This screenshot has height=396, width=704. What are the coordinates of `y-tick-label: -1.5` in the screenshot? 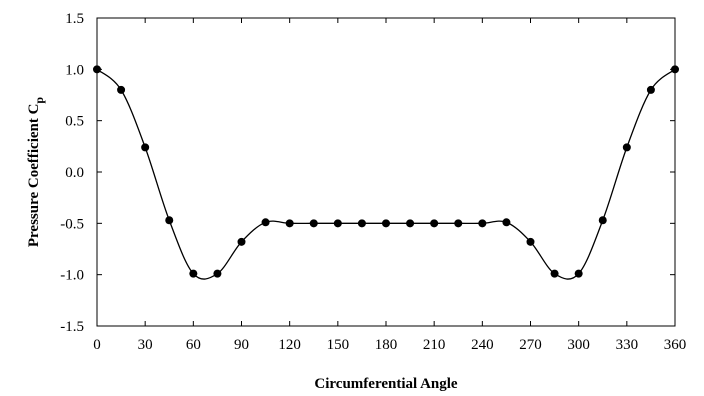 It's located at (72, 327).